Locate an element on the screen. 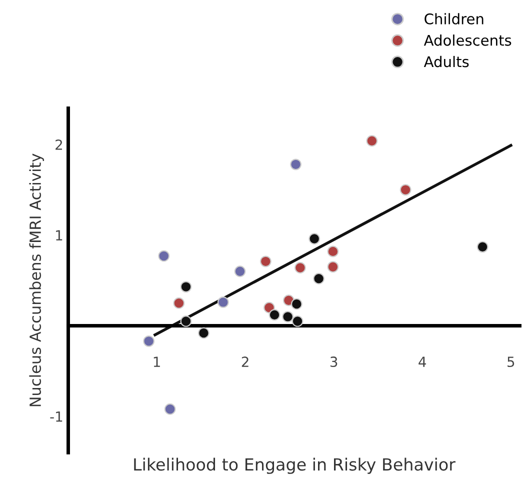  x-tick-label: 4 is located at coordinates (422, 361).